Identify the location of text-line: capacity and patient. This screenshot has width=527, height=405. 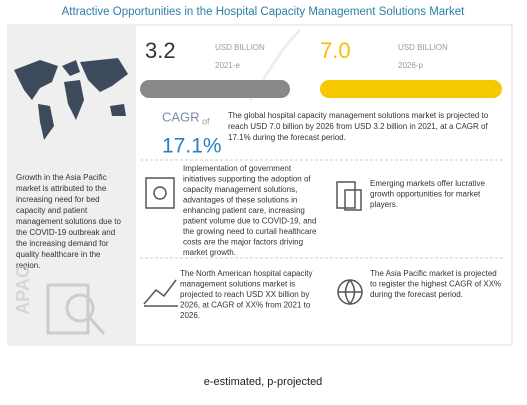
(52, 210).